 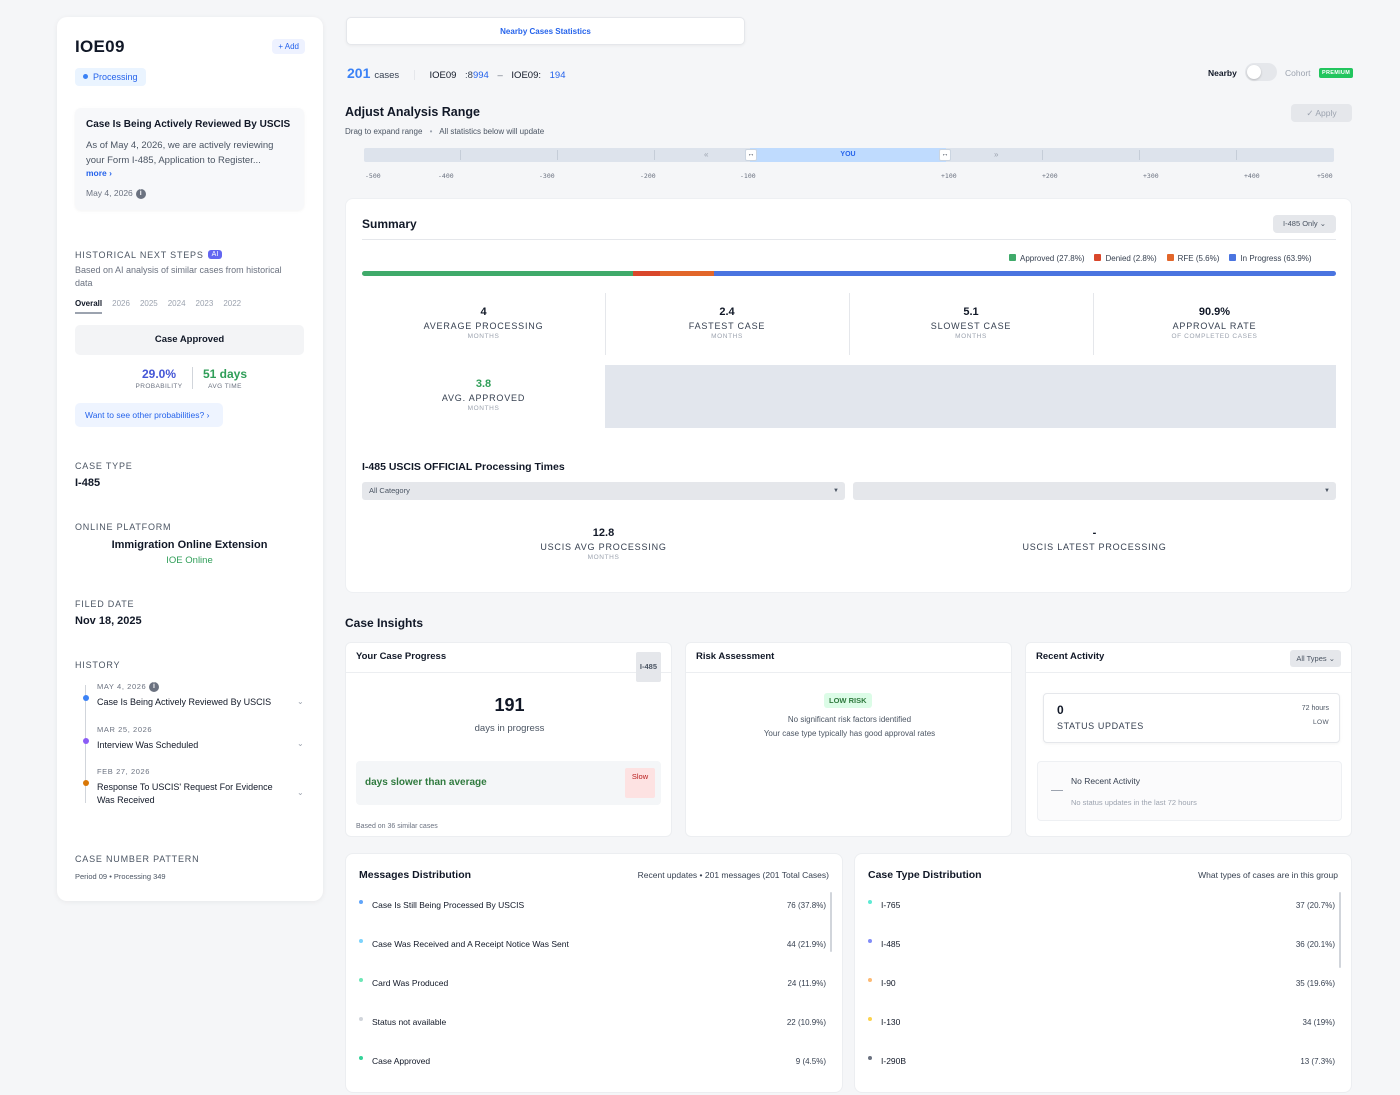 What do you see at coordinates (483, 398) in the screenshot?
I see `stat-label: AVG. APPROVED` at bounding box center [483, 398].